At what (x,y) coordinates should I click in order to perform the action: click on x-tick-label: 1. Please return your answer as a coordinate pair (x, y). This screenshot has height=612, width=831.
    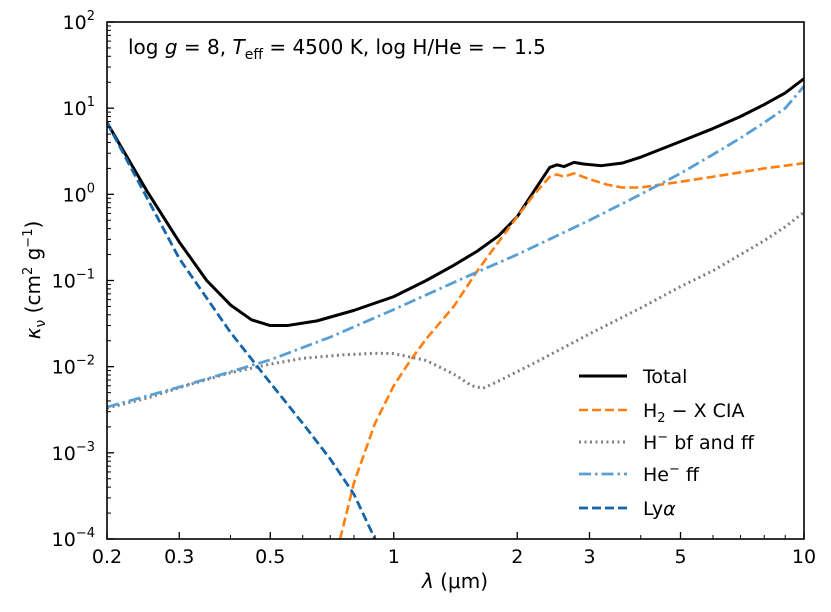
    Looking at the image, I should click on (394, 557).